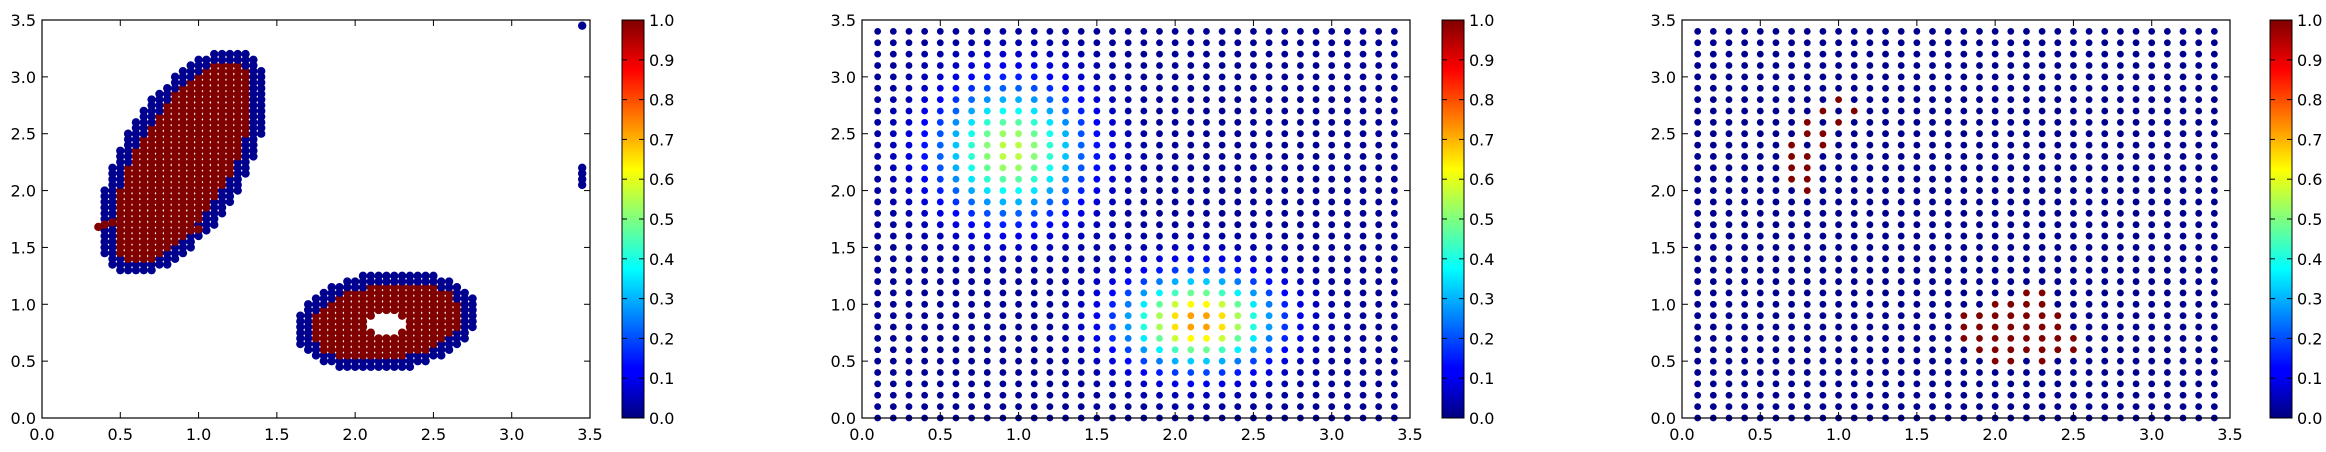 This screenshot has height=452, width=2326. I want to click on y-tick-label: 1.5, so click(843, 247).